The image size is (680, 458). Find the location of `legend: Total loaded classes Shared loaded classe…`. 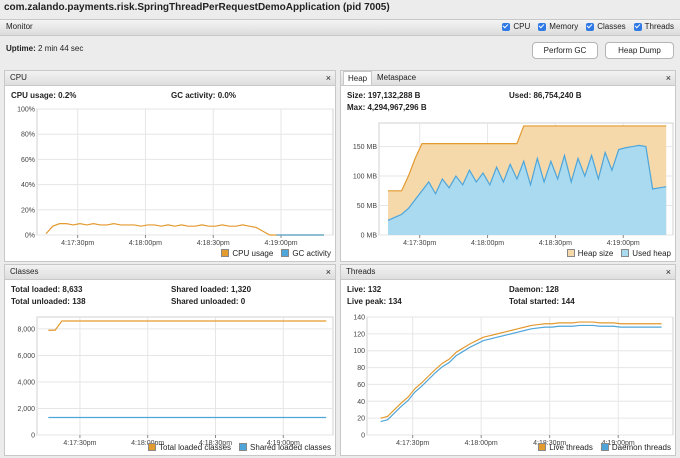

legend: Total loaded classes Shared loaded classe… is located at coordinates (235, 447).